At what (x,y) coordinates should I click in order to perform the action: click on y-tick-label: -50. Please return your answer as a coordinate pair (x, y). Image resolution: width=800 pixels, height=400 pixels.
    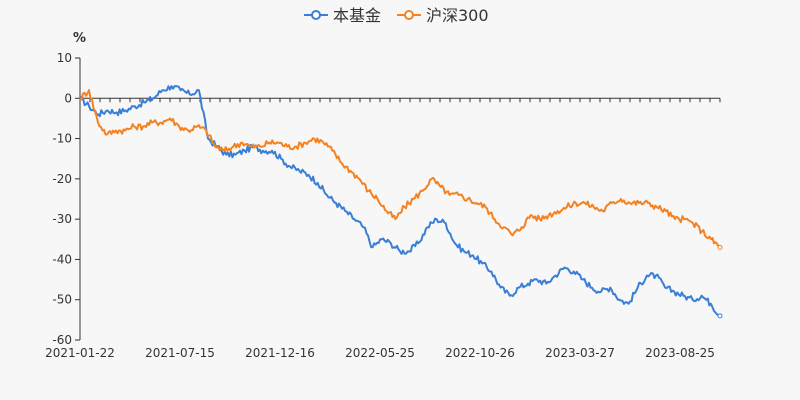
    Looking at the image, I should click on (62, 300).